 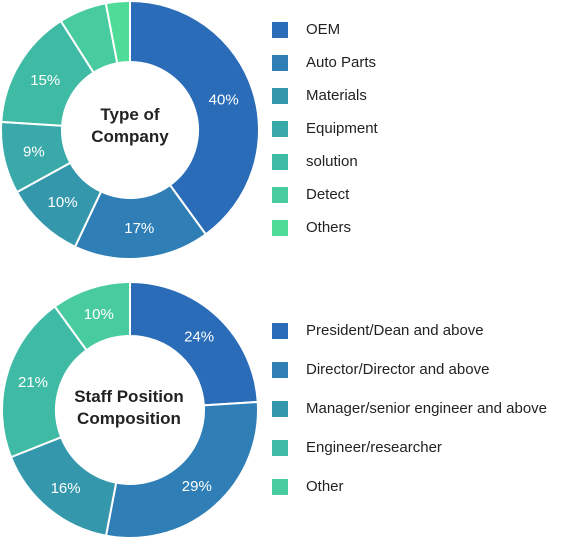 I want to click on slice-label: 15%, so click(x=45, y=80).